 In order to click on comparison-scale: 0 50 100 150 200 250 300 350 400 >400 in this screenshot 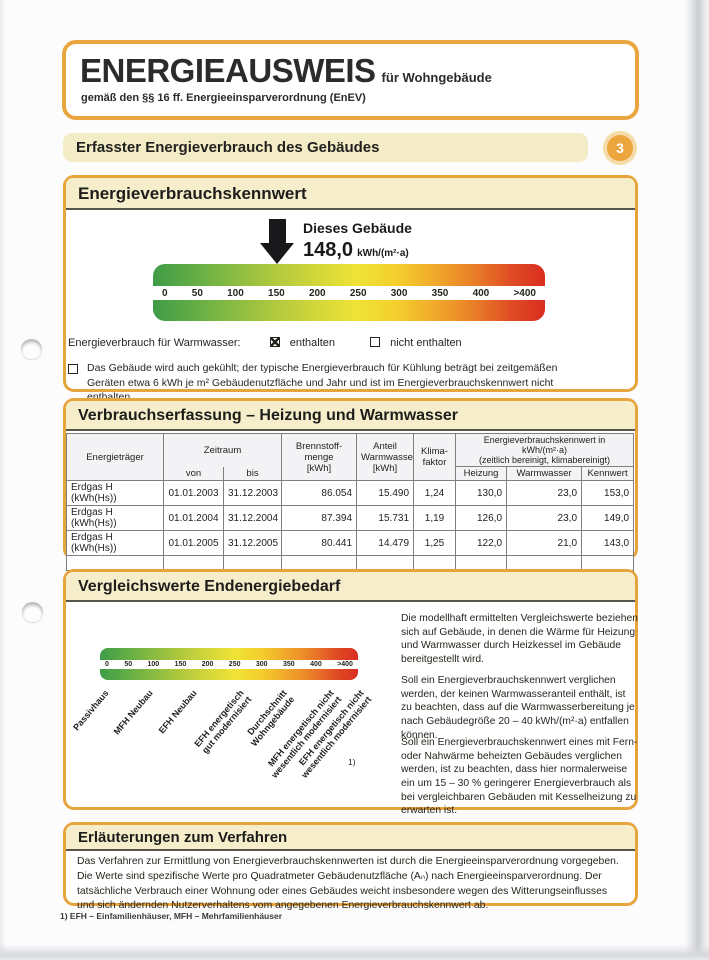, I will do `click(229, 664)`.